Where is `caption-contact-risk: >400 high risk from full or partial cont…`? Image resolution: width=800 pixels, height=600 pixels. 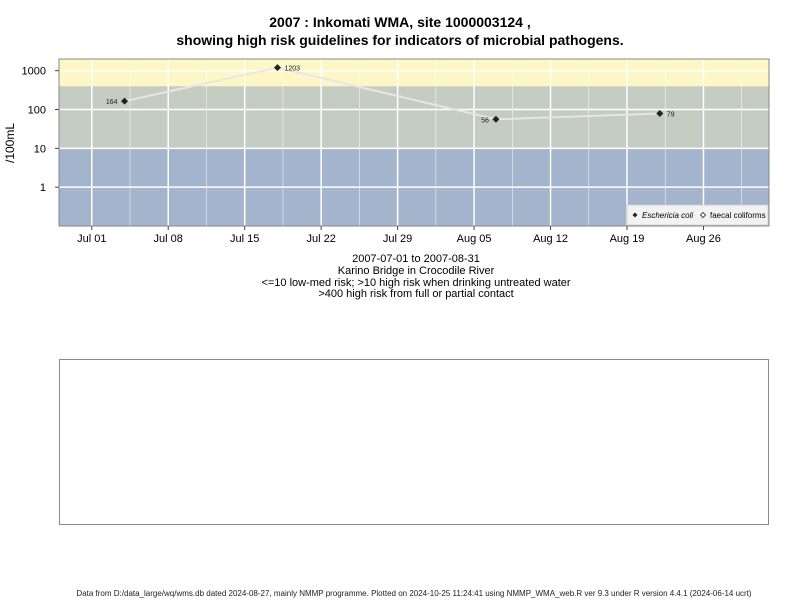 caption-contact-risk: >400 high risk from full or partial cont… is located at coordinates (416, 294).